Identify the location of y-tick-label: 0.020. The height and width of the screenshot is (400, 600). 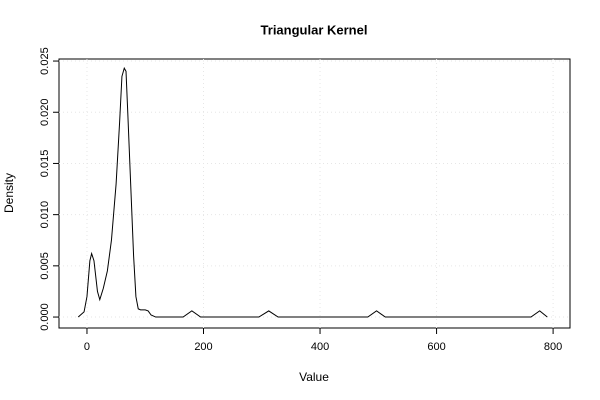
(45, 112).